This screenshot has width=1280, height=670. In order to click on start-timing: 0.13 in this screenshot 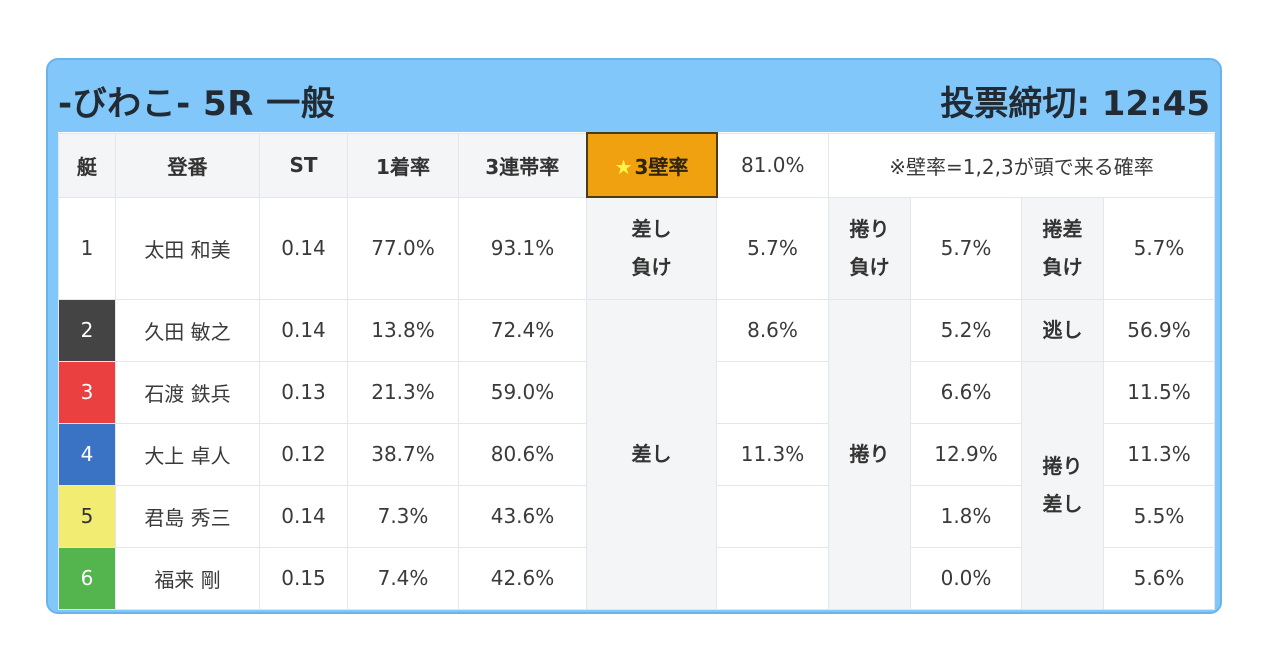, I will do `click(303, 392)`.